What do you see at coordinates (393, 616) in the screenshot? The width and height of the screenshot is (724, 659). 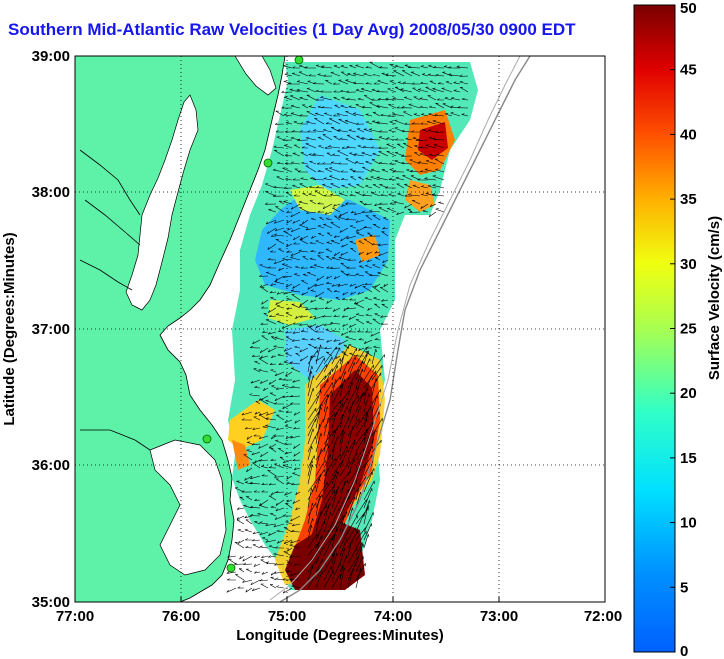 I see `x-tick-label: 74:00` at bounding box center [393, 616].